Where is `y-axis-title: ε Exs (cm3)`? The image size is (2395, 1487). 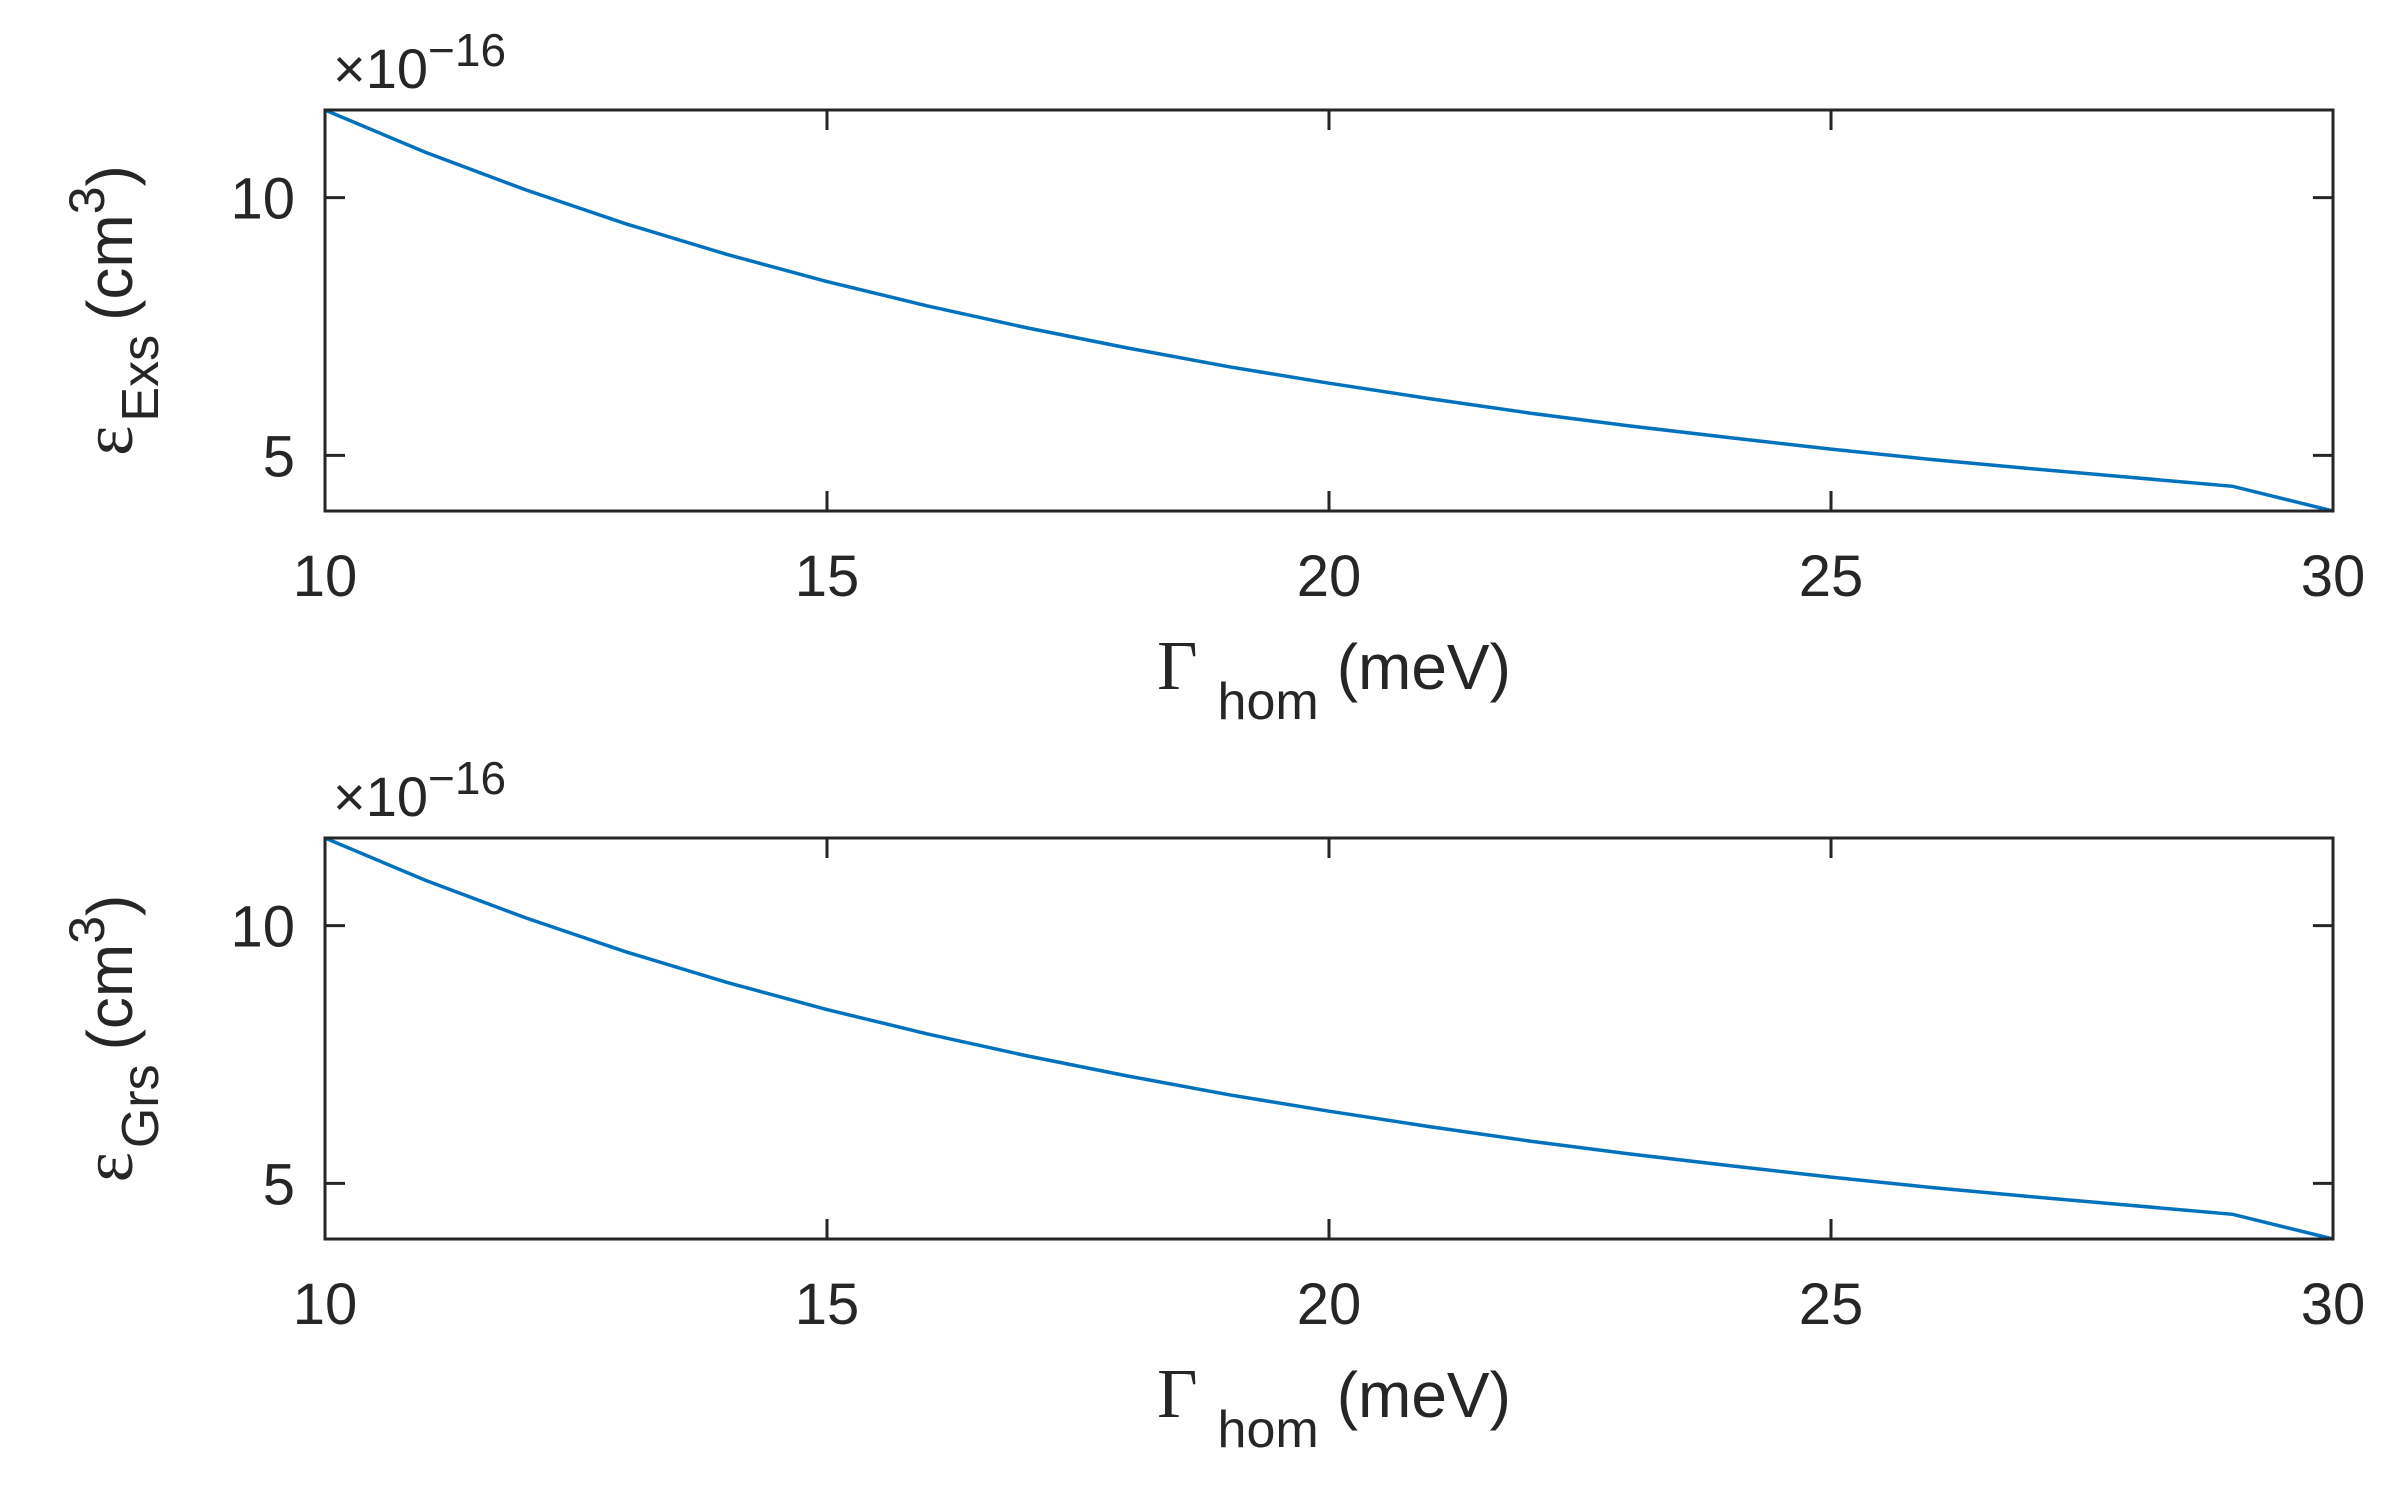
y-axis-title: ε Exs (cm3) is located at coordinates (114, 310).